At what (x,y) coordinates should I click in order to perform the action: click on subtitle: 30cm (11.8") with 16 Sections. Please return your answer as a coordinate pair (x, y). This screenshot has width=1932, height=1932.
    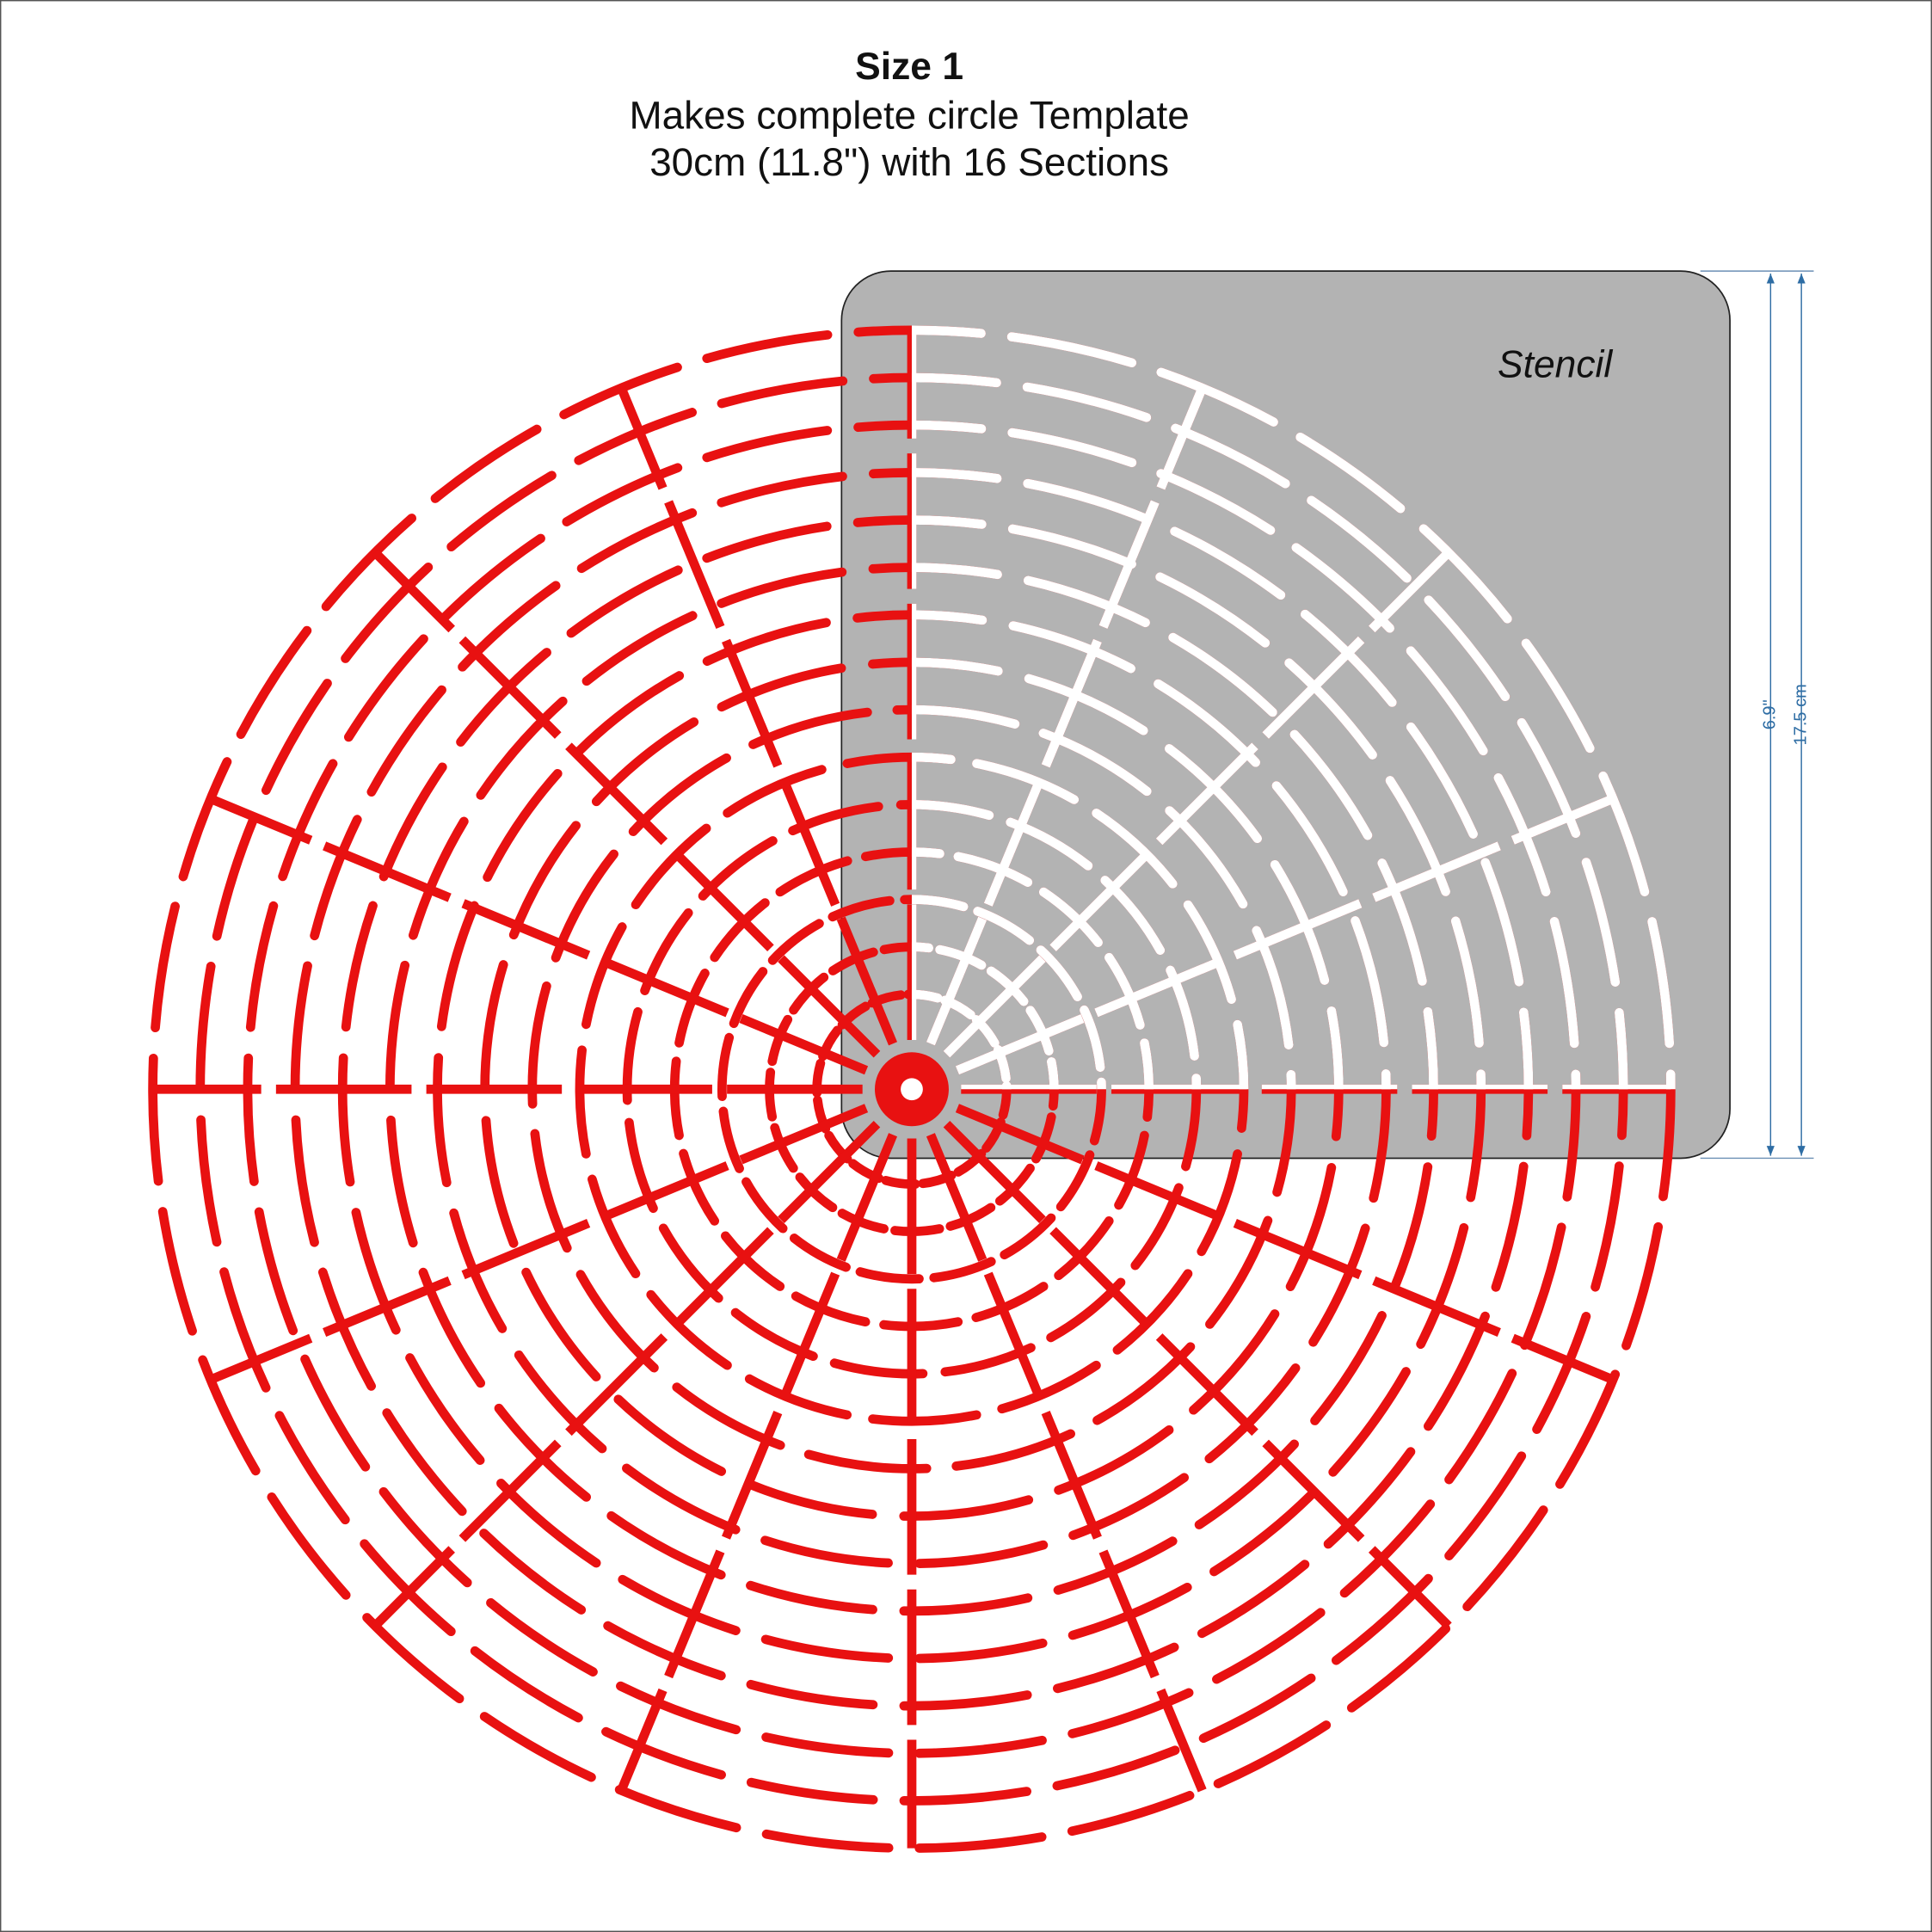
    Looking at the image, I should click on (909, 162).